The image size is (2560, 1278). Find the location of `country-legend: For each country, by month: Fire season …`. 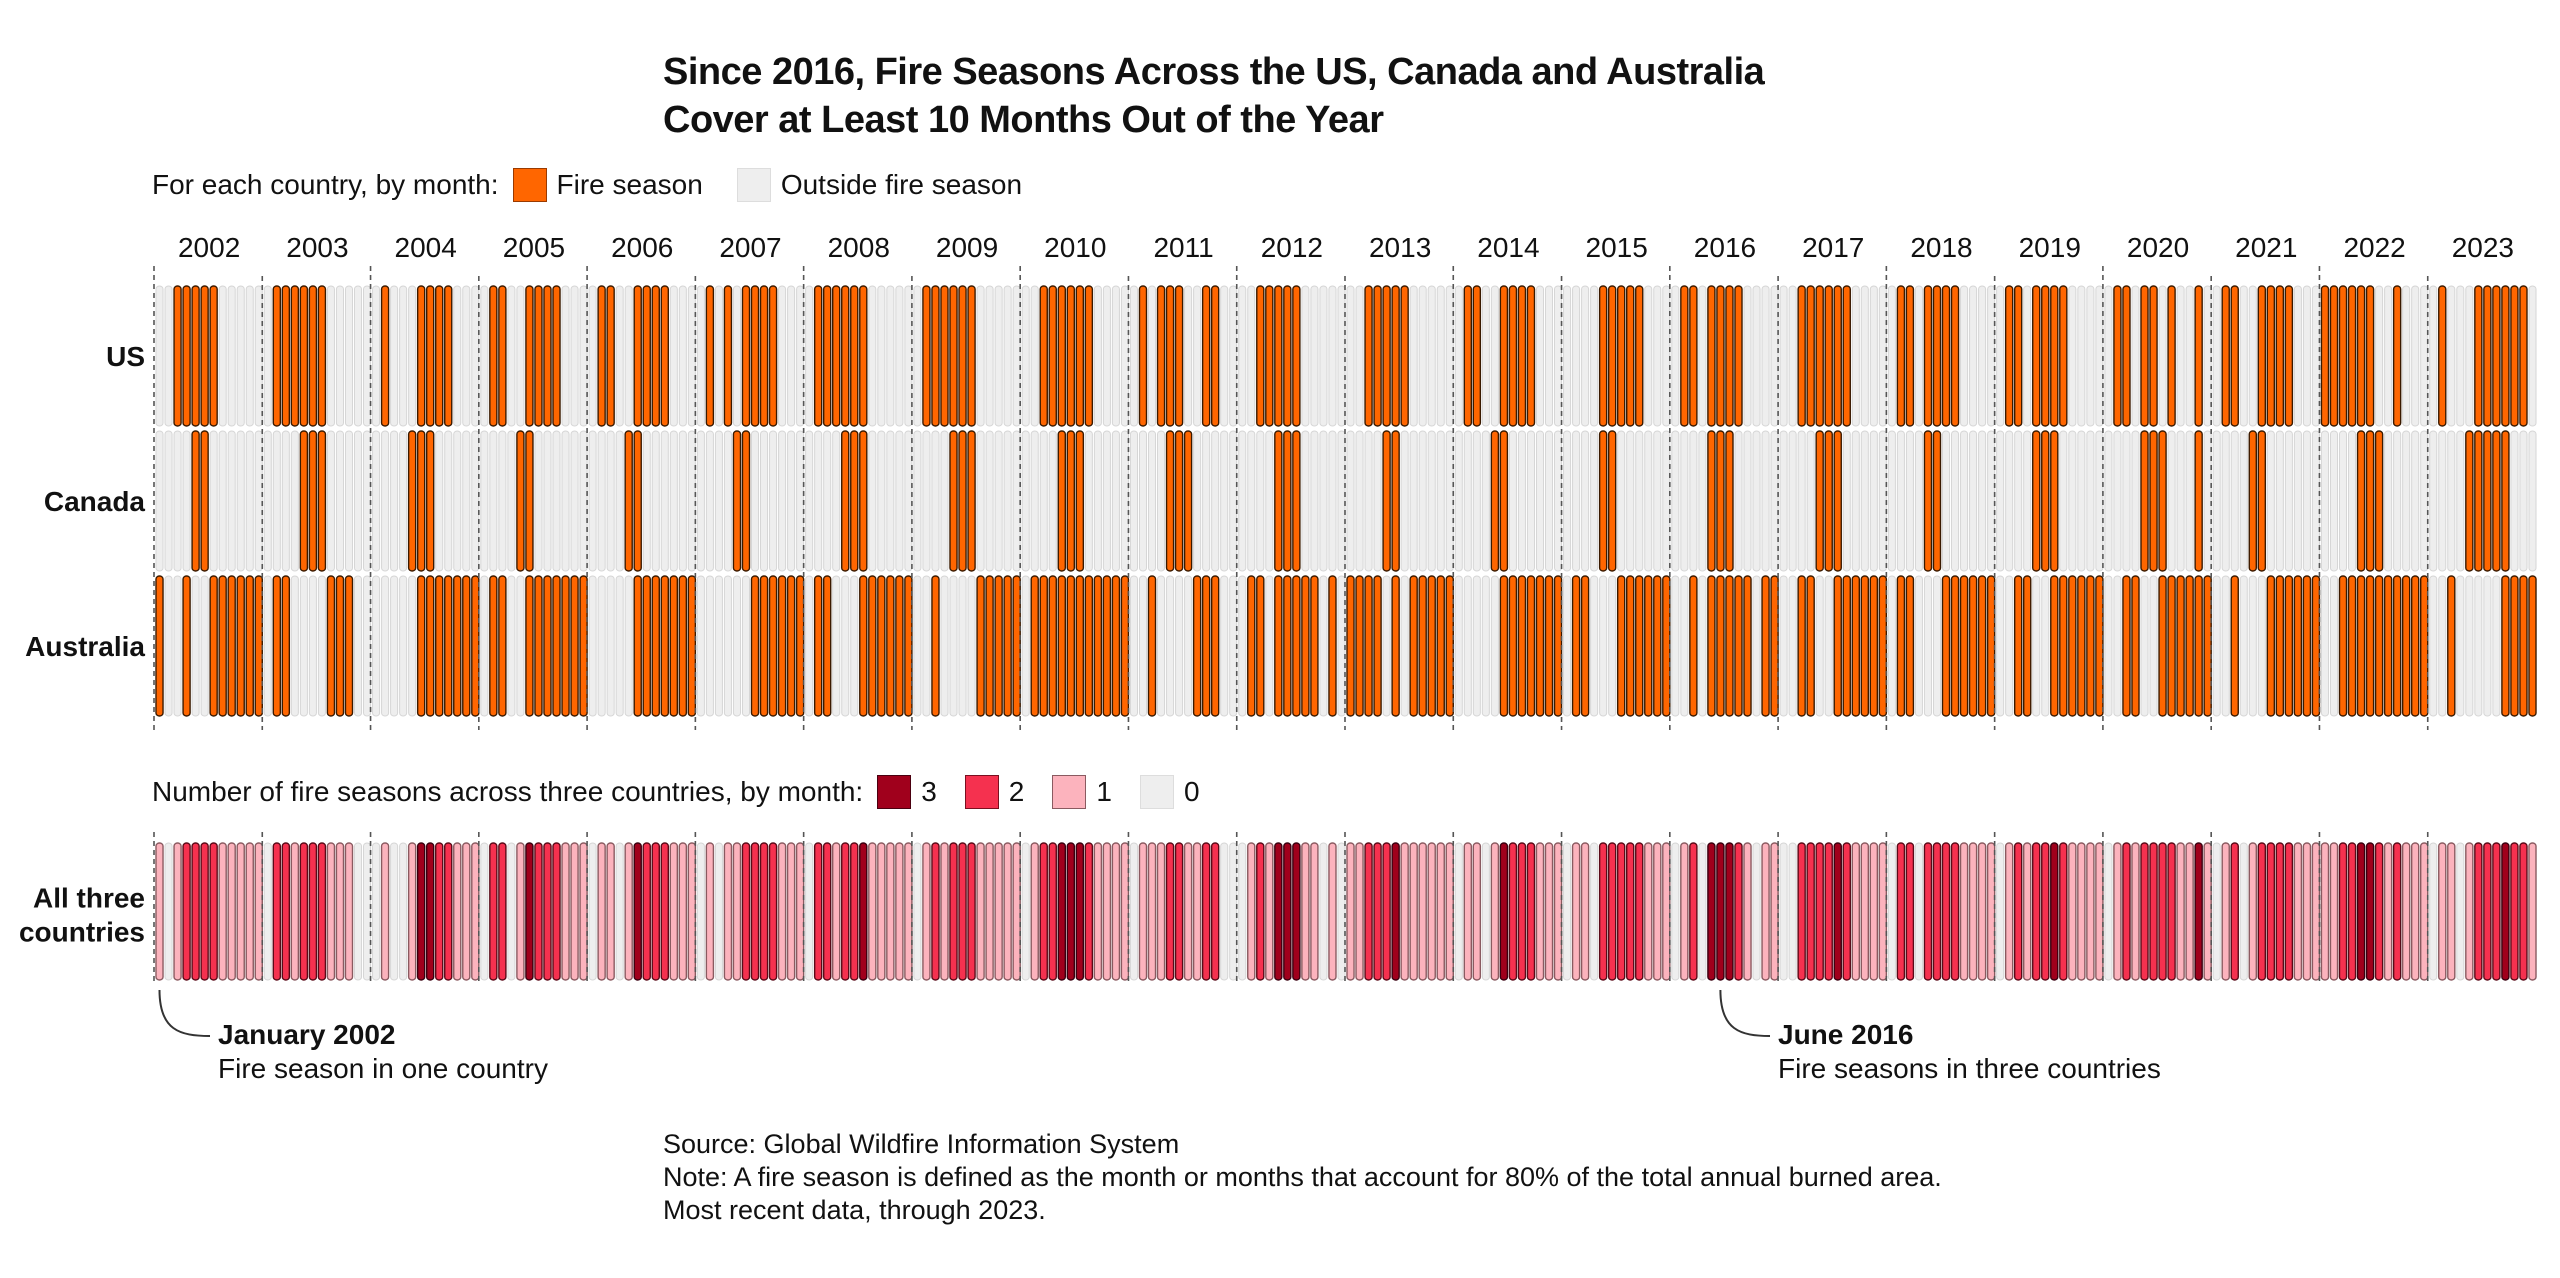

country-legend: For each country, by month: Fire season … is located at coordinates (604, 185).